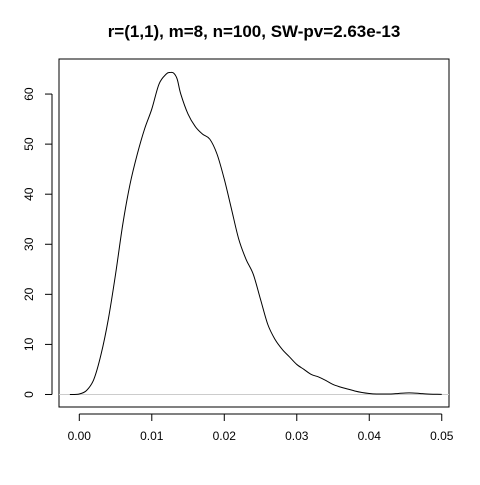  I want to click on x-tick-label: 0.05, so click(442, 436).